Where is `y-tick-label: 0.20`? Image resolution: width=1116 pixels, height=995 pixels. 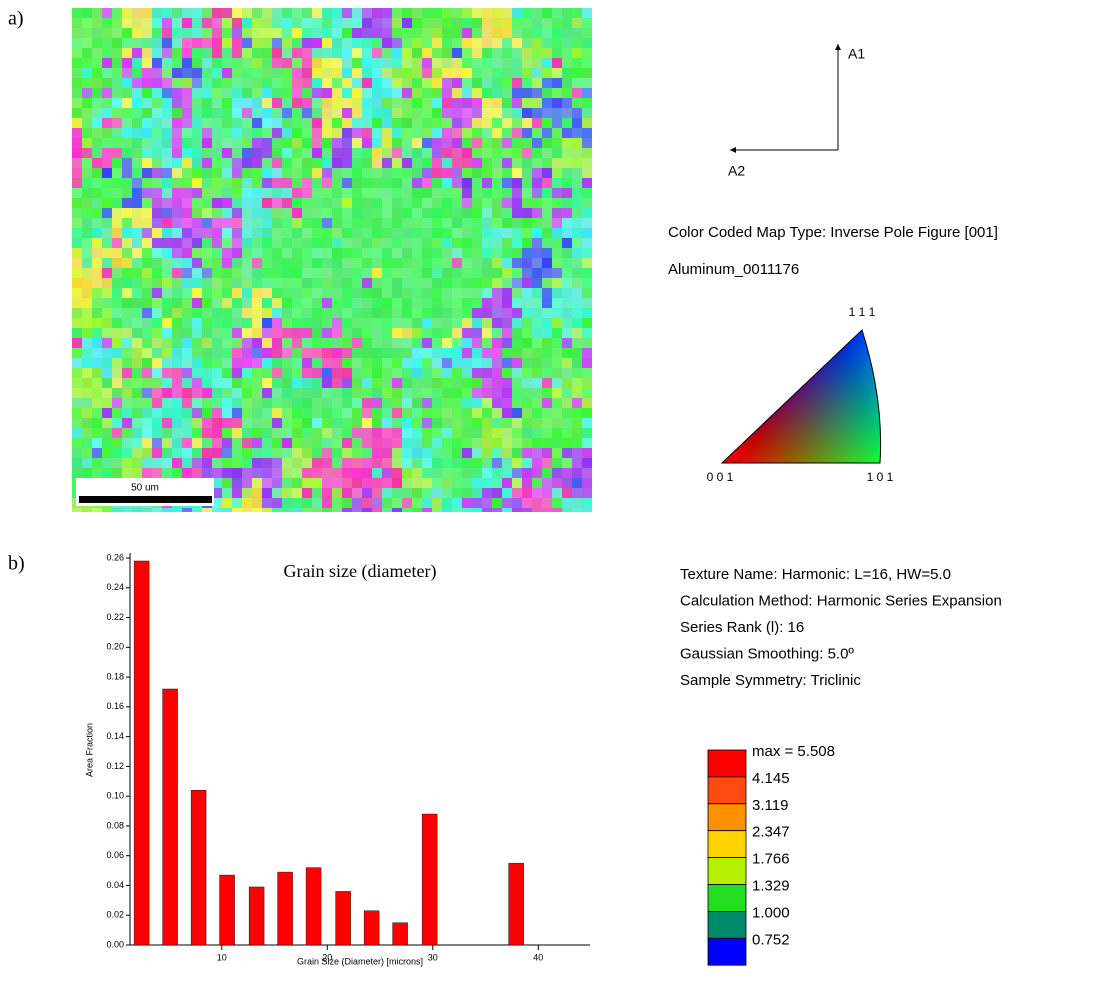
y-tick-label: 0.20 is located at coordinates (115, 647).